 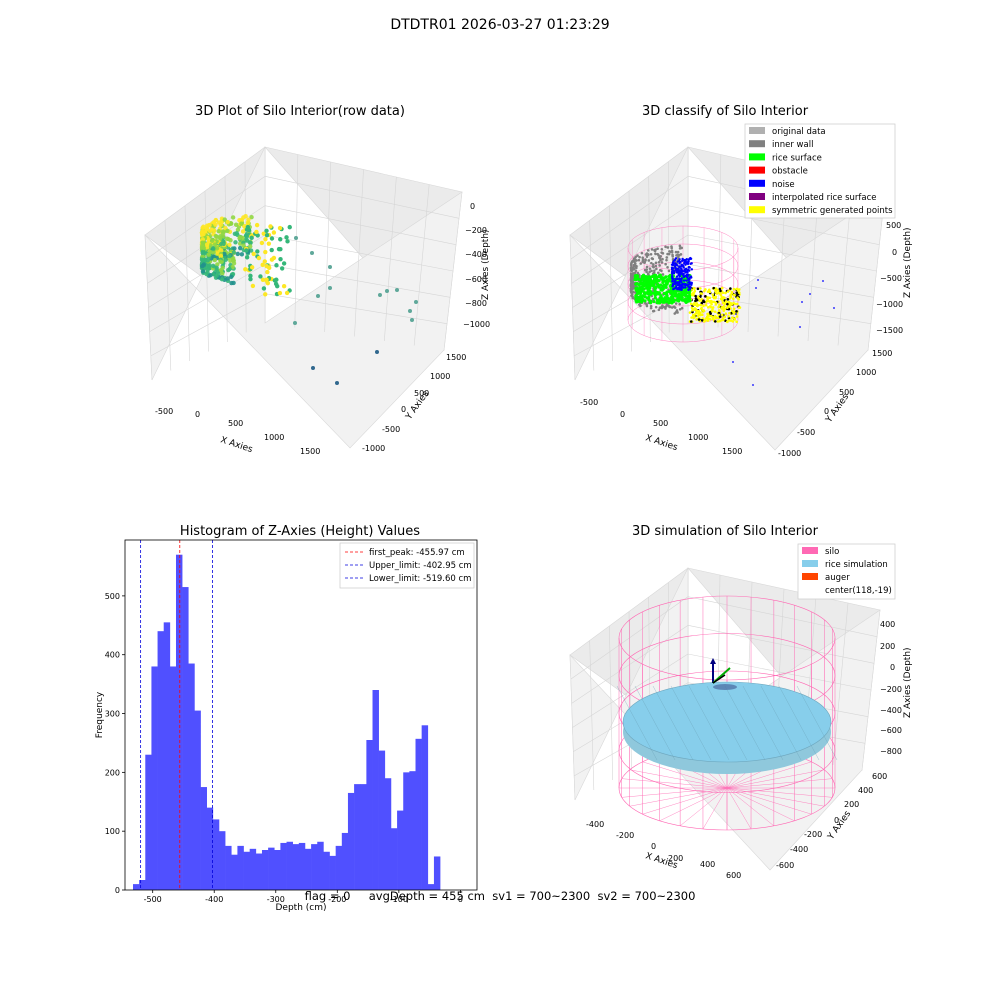 What do you see at coordinates (440, 376) in the screenshot?
I see `y-tick: 1000` at bounding box center [440, 376].